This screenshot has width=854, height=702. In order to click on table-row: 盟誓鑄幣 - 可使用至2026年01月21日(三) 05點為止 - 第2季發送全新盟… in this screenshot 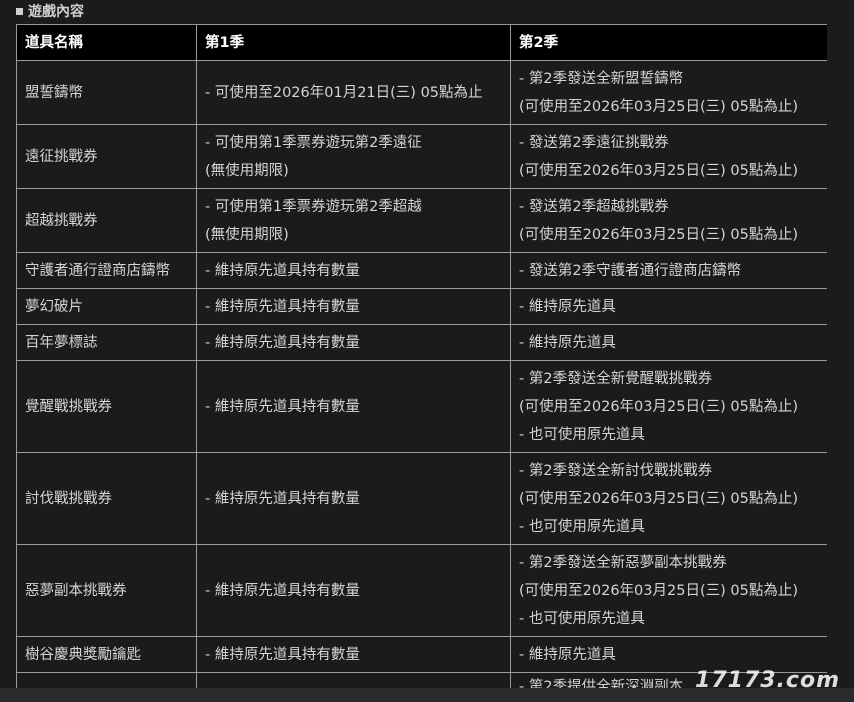, I will do `click(421, 92)`.